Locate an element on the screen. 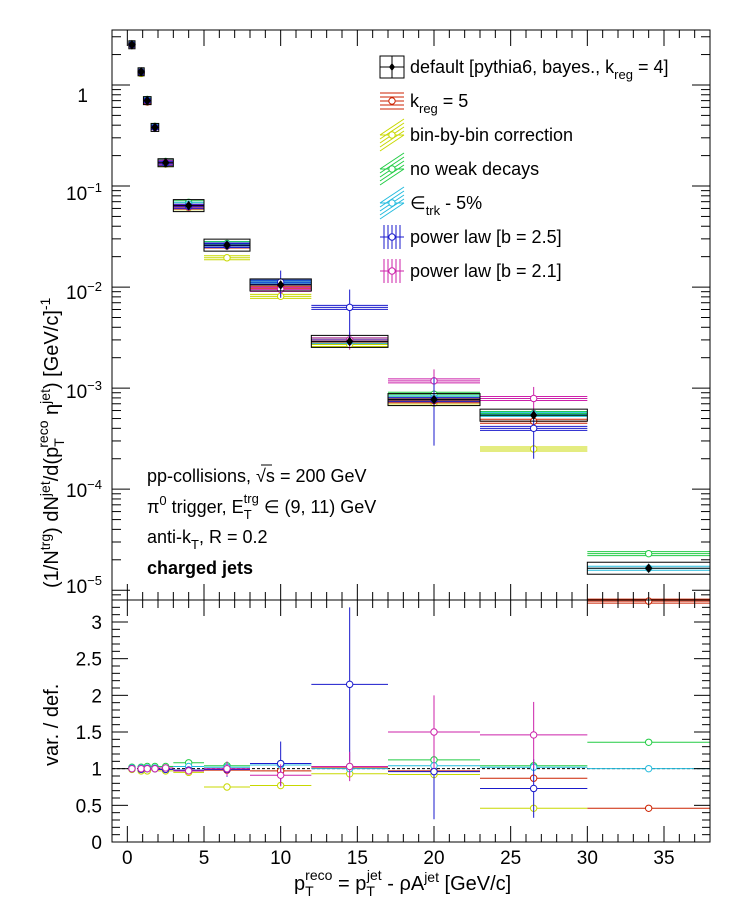 Image resolution: width=748 pixels, height=924 pixels. y-tick-label-1-5: 1.5 is located at coordinates (89, 733).